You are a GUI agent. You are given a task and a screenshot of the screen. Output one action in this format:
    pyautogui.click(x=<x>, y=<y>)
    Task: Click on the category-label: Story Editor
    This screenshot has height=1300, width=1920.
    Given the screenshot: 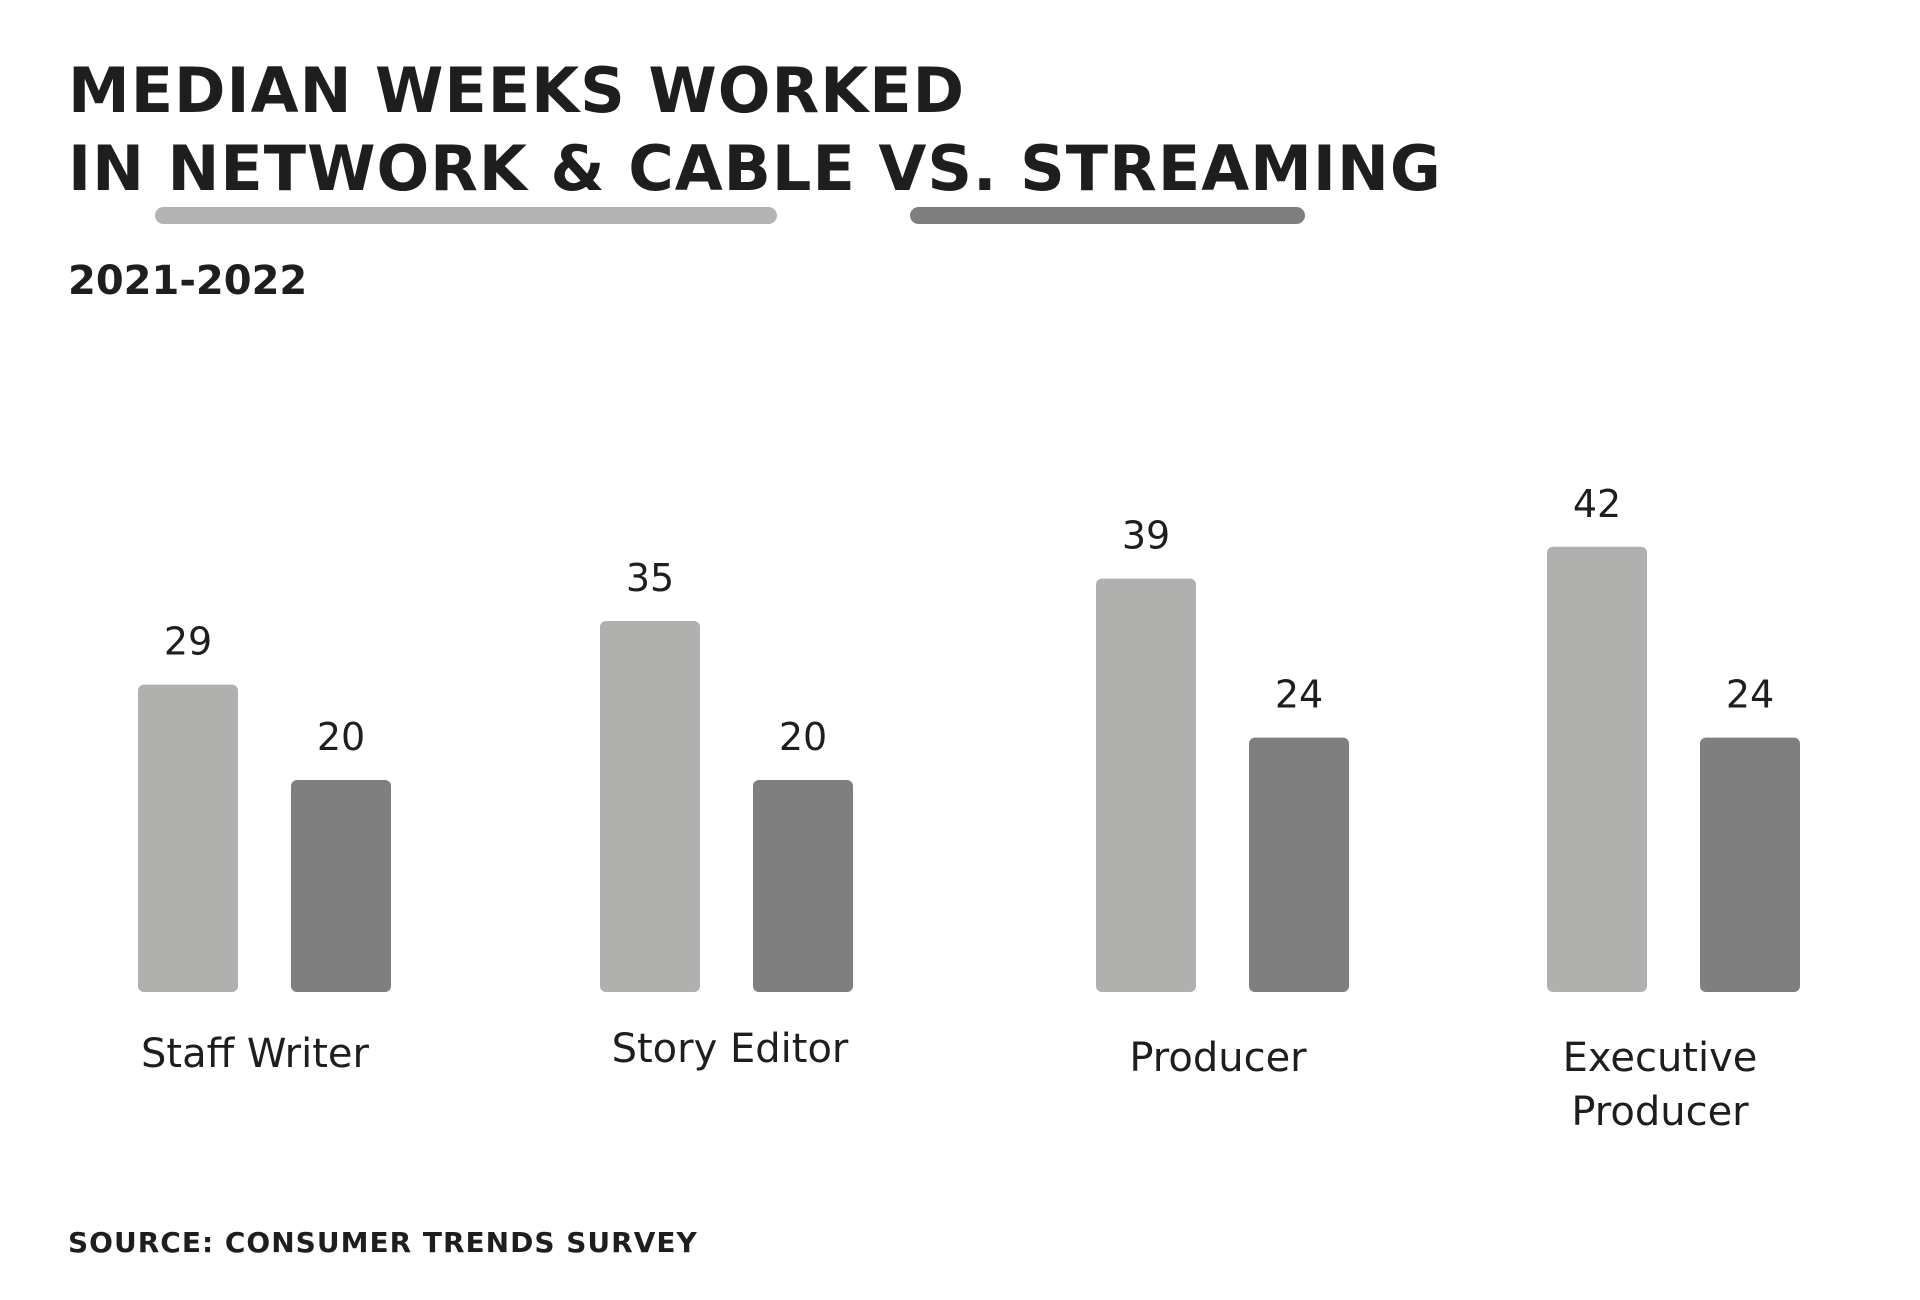 What is the action you would take?
    pyautogui.click(x=730, y=1049)
    